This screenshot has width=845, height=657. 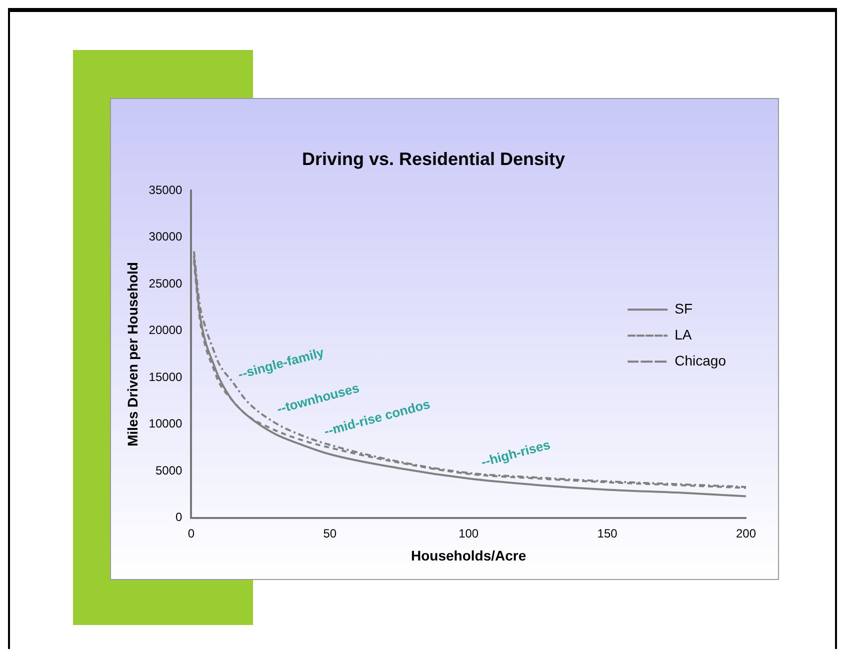 What do you see at coordinates (330, 533) in the screenshot?
I see `x-tick-label: 50` at bounding box center [330, 533].